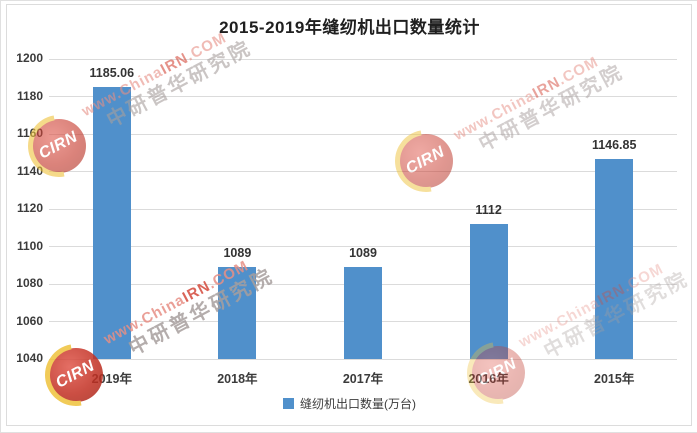 The height and width of the screenshot is (433, 697). I want to click on y-axis-tick-label: 1140, so click(29, 170).